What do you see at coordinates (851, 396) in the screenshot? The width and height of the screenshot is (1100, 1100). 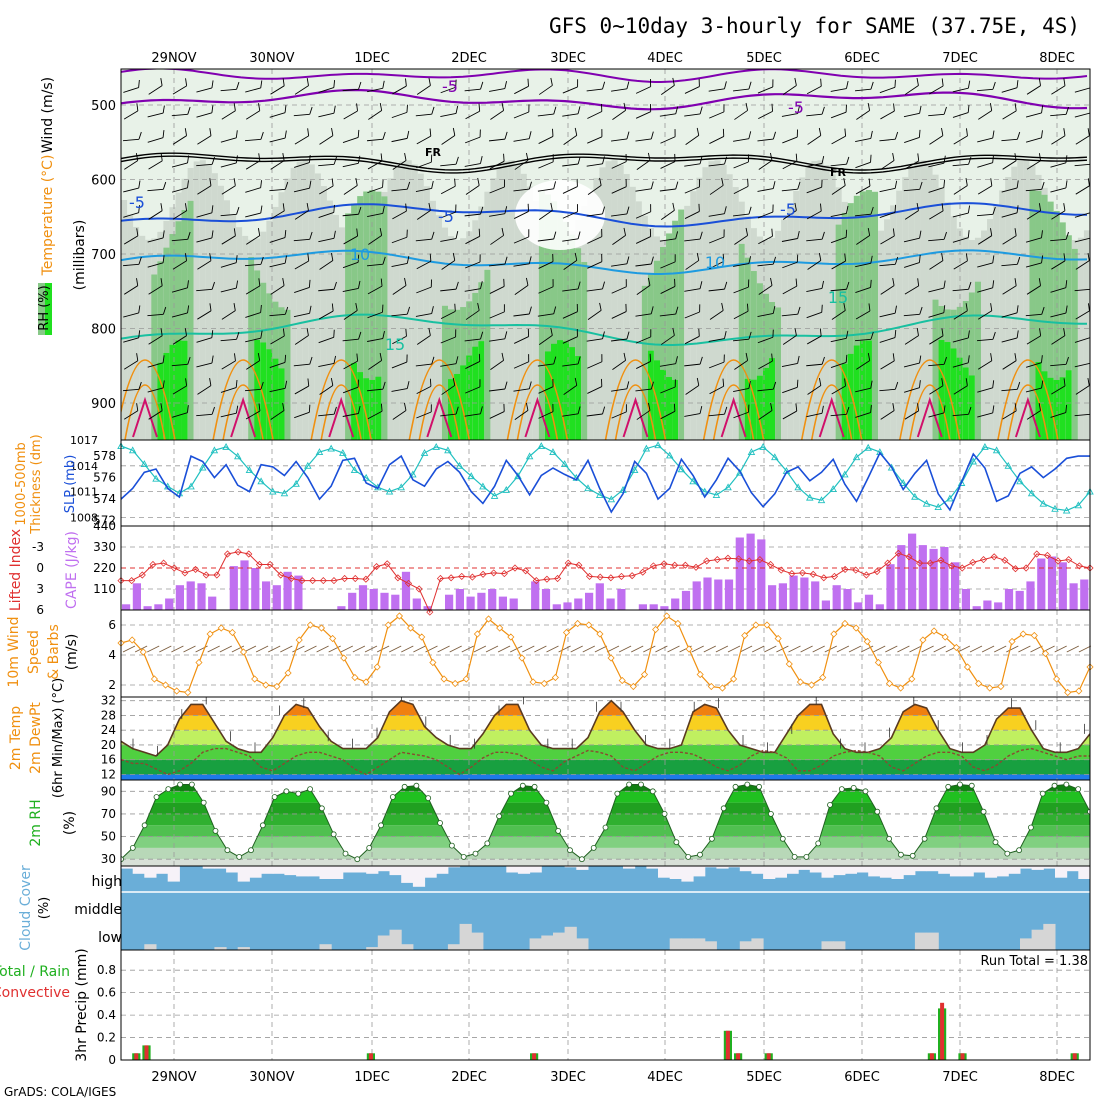 I see `rh-bright` at bounding box center [851, 396].